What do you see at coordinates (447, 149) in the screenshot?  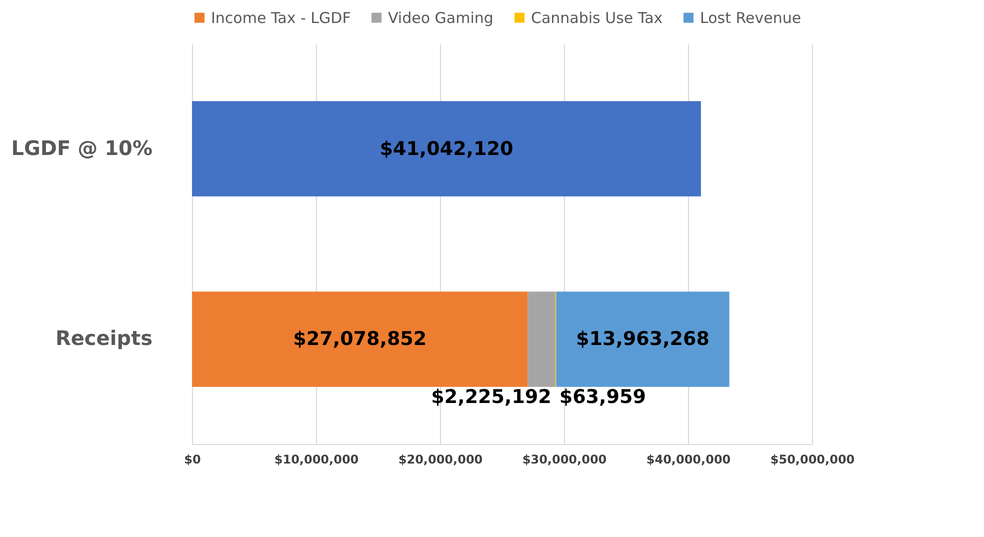 I see `data-label: $41,042,120` at bounding box center [447, 149].